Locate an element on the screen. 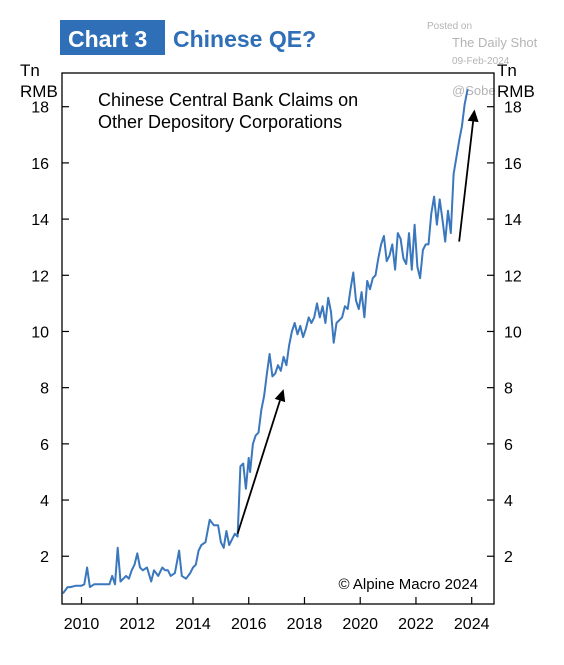  y-tick-label-left-2: 2 is located at coordinates (44, 557).